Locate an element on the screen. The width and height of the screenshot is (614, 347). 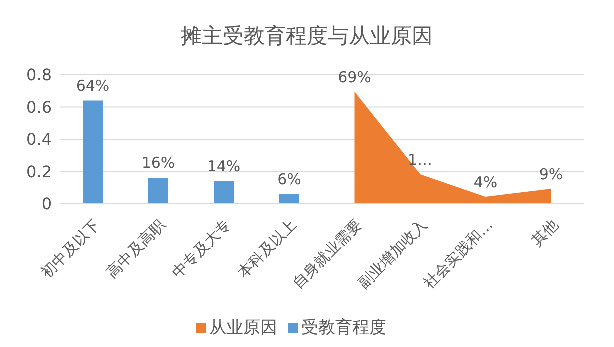
legend-label: 从业原因 is located at coordinates (244, 328).